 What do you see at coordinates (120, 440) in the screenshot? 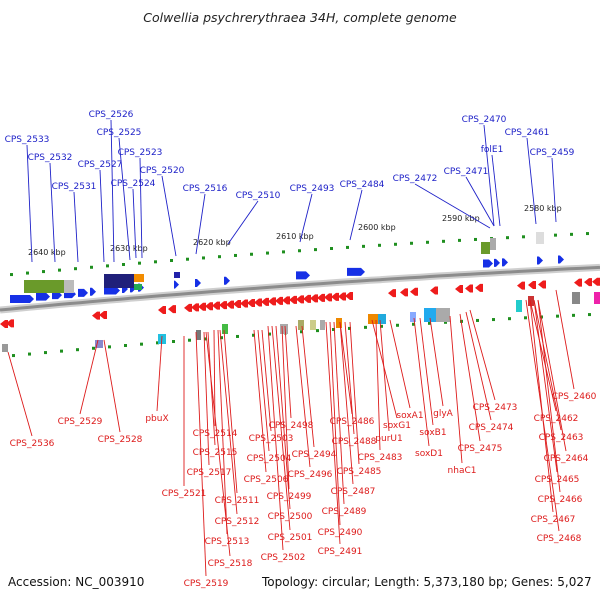
I see `rev-gene-label: CPS_2528` at bounding box center [120, 440].